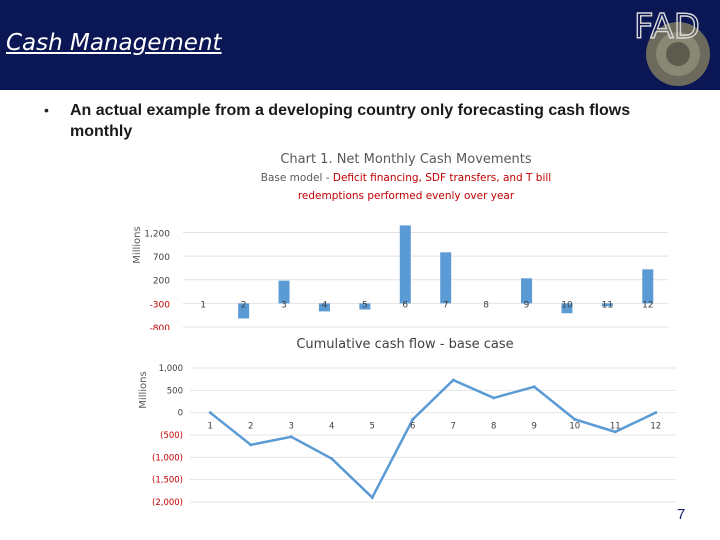 The width and height of the screenshot is (720, 540). Describe the element at coordinates (453, 427) in the screenshot. I see `chart2-x-tick-label: 7` at that location.